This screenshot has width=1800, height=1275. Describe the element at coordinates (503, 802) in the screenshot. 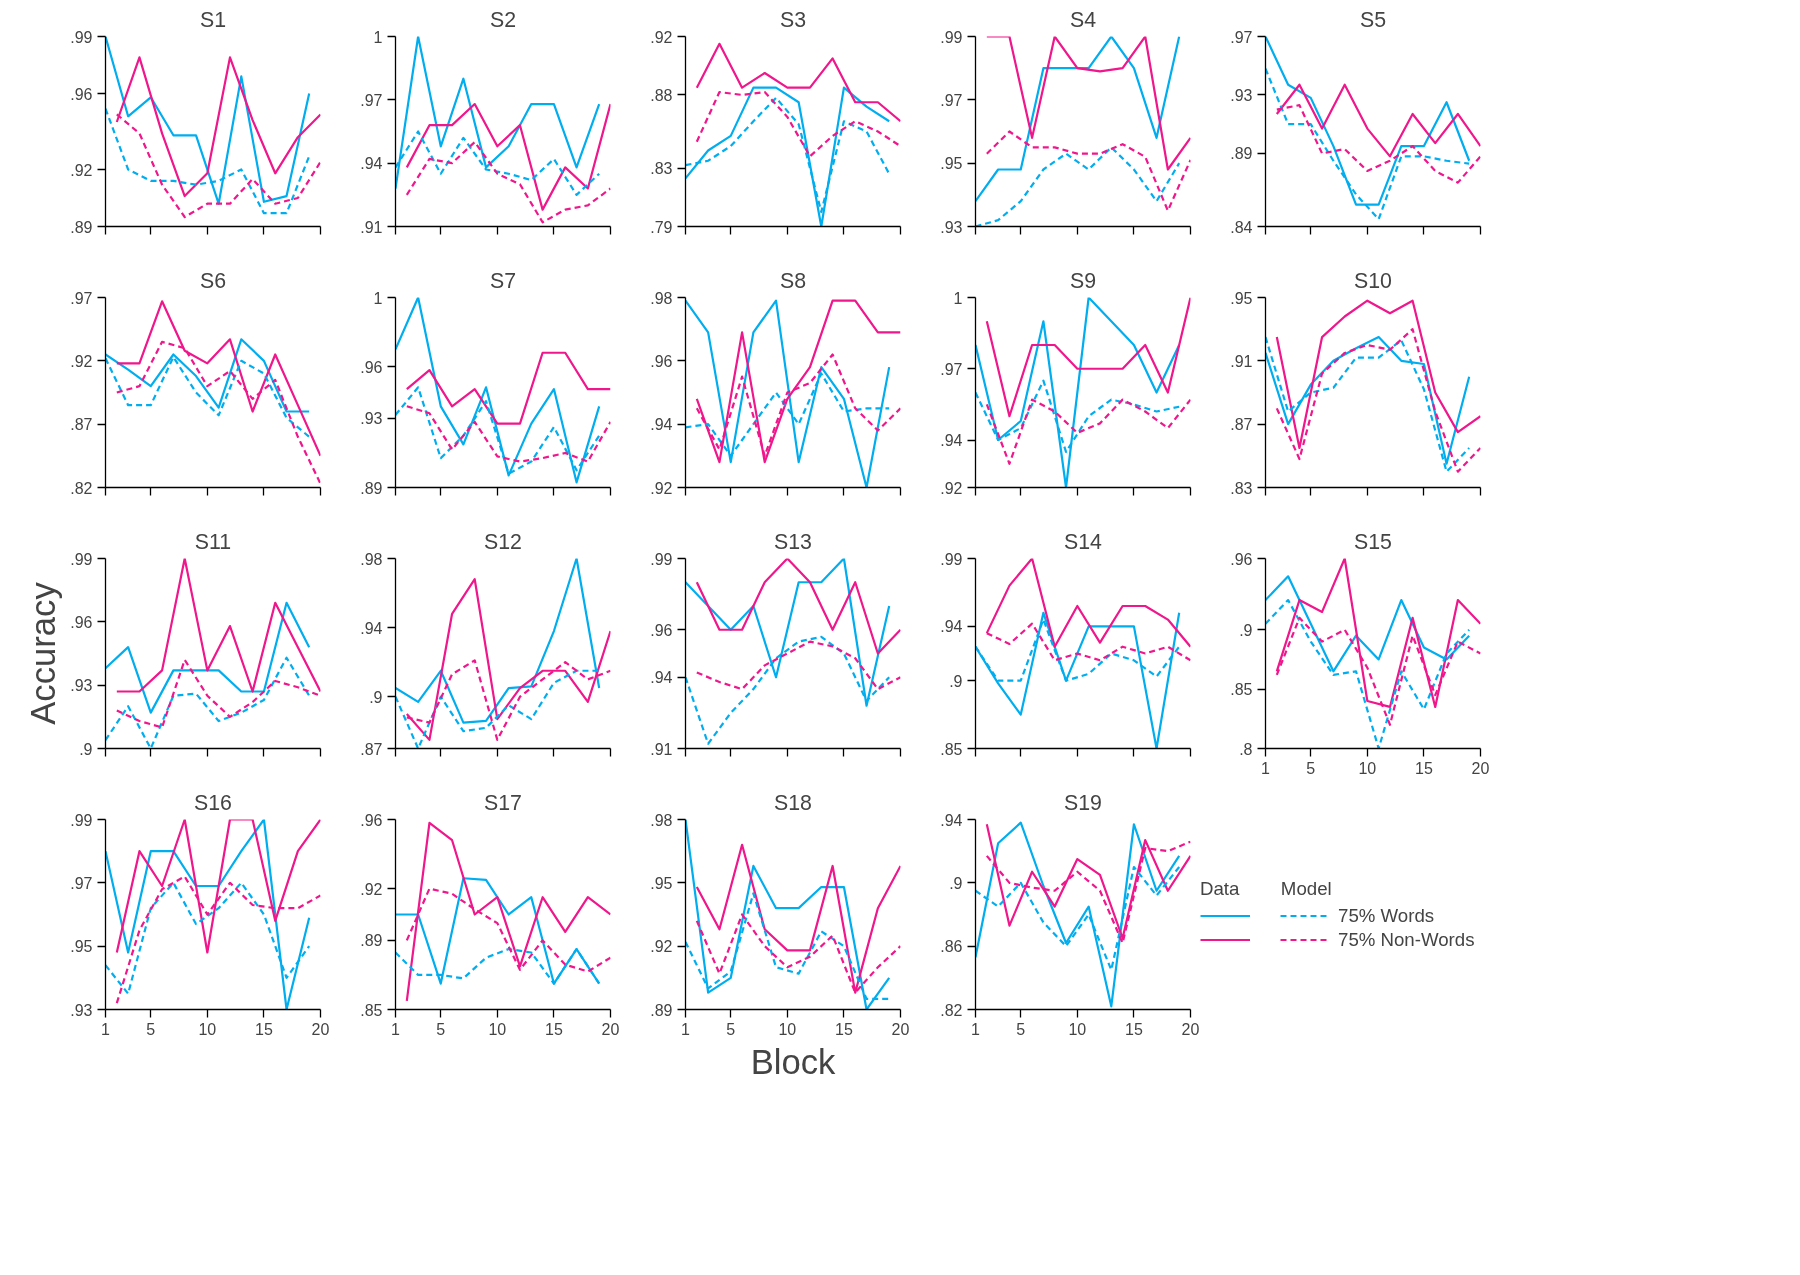

I see `chart-title: S17` at that location.